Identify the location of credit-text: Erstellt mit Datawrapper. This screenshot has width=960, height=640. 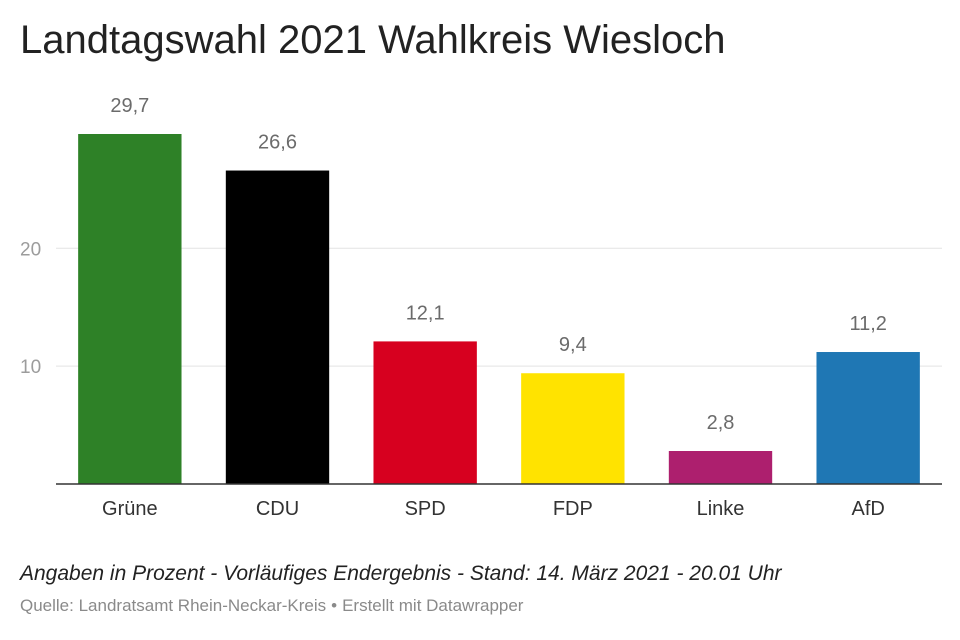
(433, 605).